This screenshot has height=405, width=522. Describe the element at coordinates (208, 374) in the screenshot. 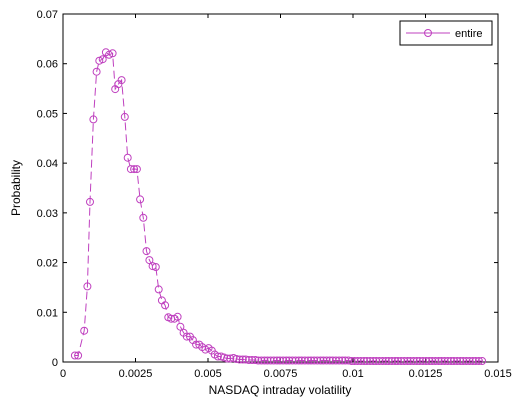

I see `x-tick-label: 0.005` at that location.